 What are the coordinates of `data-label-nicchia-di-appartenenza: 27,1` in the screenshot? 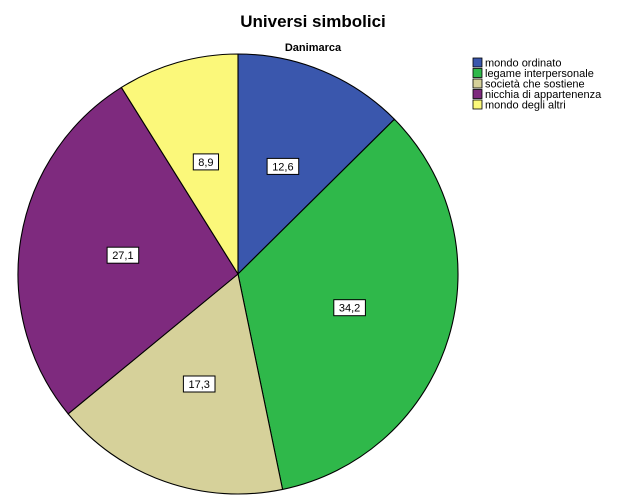 It's located at (123, 255).